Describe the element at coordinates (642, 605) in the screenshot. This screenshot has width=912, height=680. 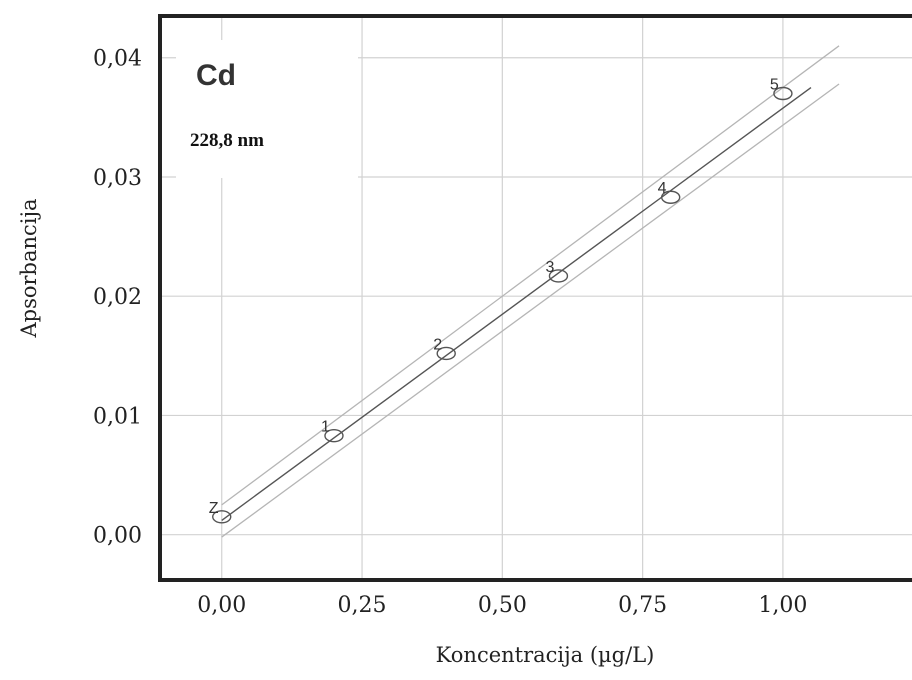
I see `x-tick-label: 0,75` at that location.